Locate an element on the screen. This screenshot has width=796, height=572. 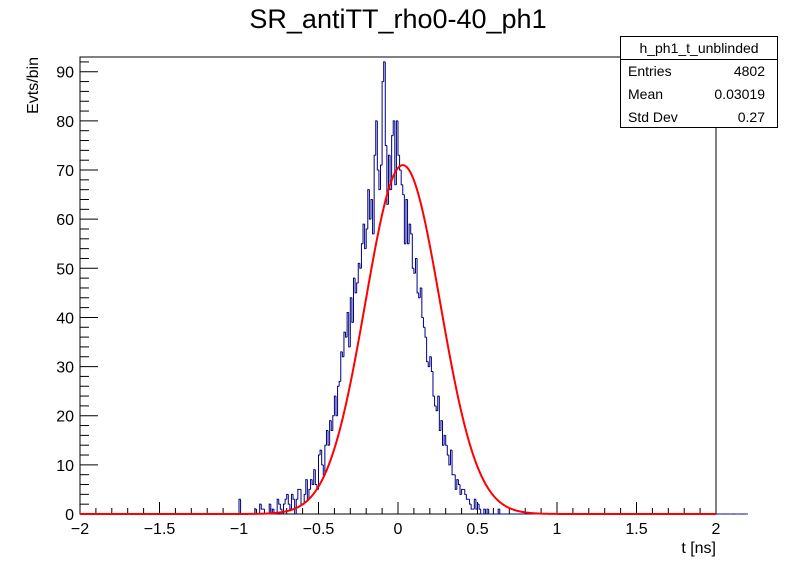
y-tick-label: 30 is located at coordinates (65, 368).